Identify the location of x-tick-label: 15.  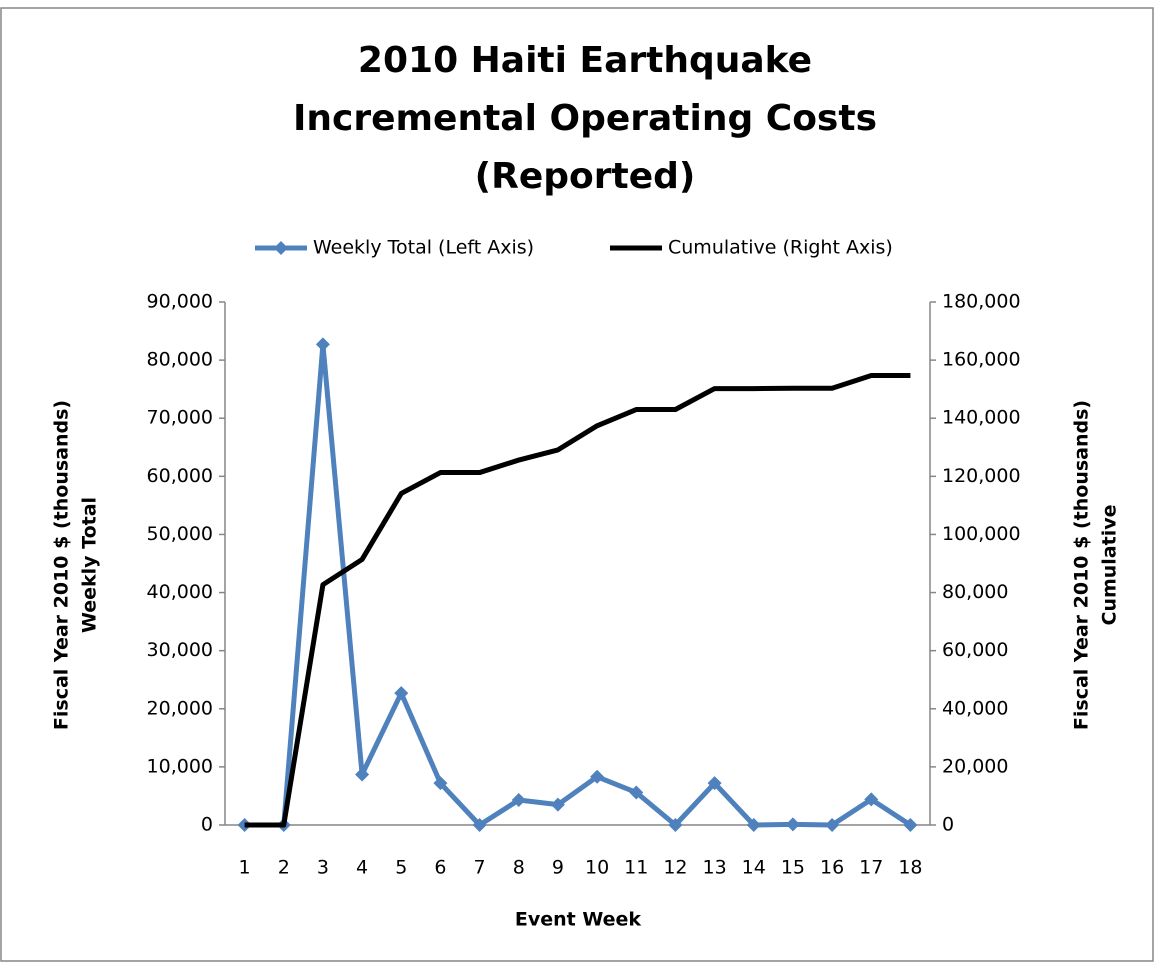
(793, 868).